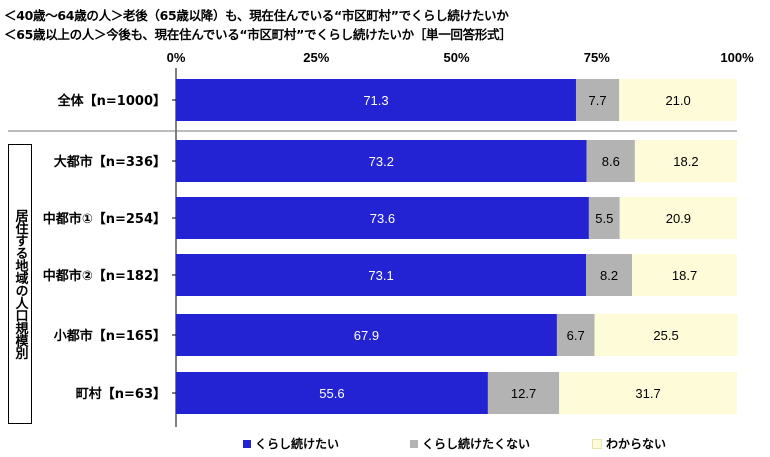 The height and width of the screenshot is (457, 770). I want to click on data-label-series-2: 12.7, so click(523, 393).